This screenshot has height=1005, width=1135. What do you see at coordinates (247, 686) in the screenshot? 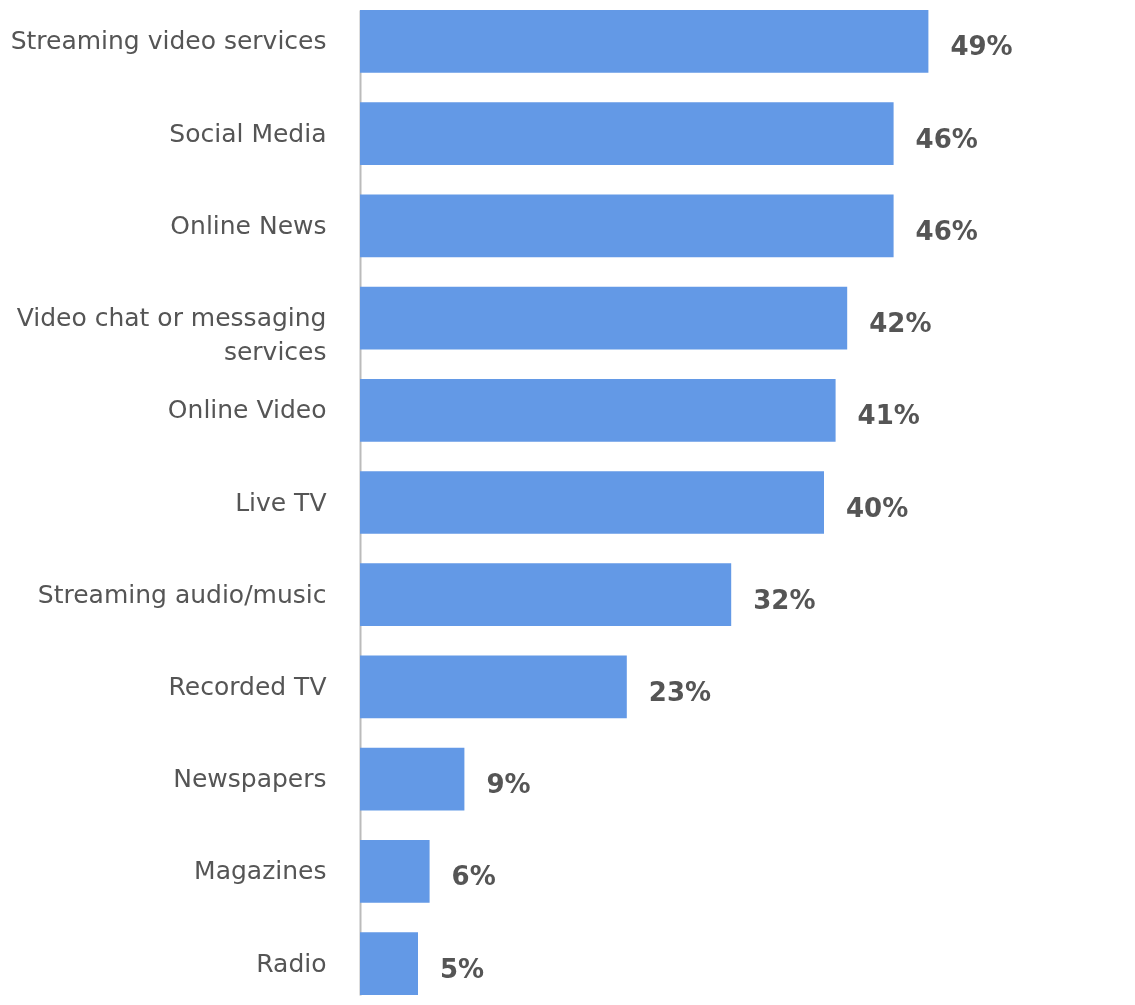
I see `y-tick-label: Recorded TV` at bounding box center [247, 686].